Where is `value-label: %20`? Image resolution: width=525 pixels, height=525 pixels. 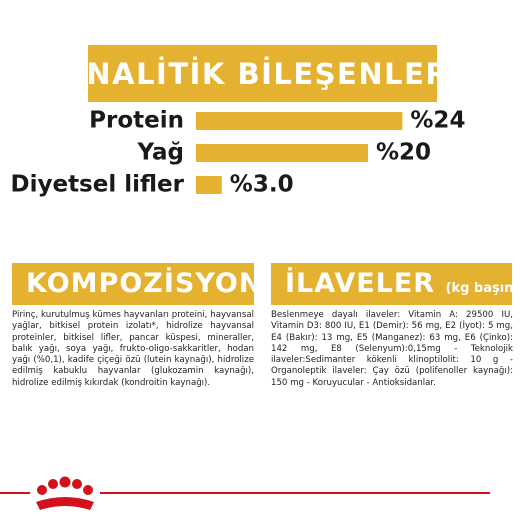 value-label: %20 is located at coordinates (403, 153).